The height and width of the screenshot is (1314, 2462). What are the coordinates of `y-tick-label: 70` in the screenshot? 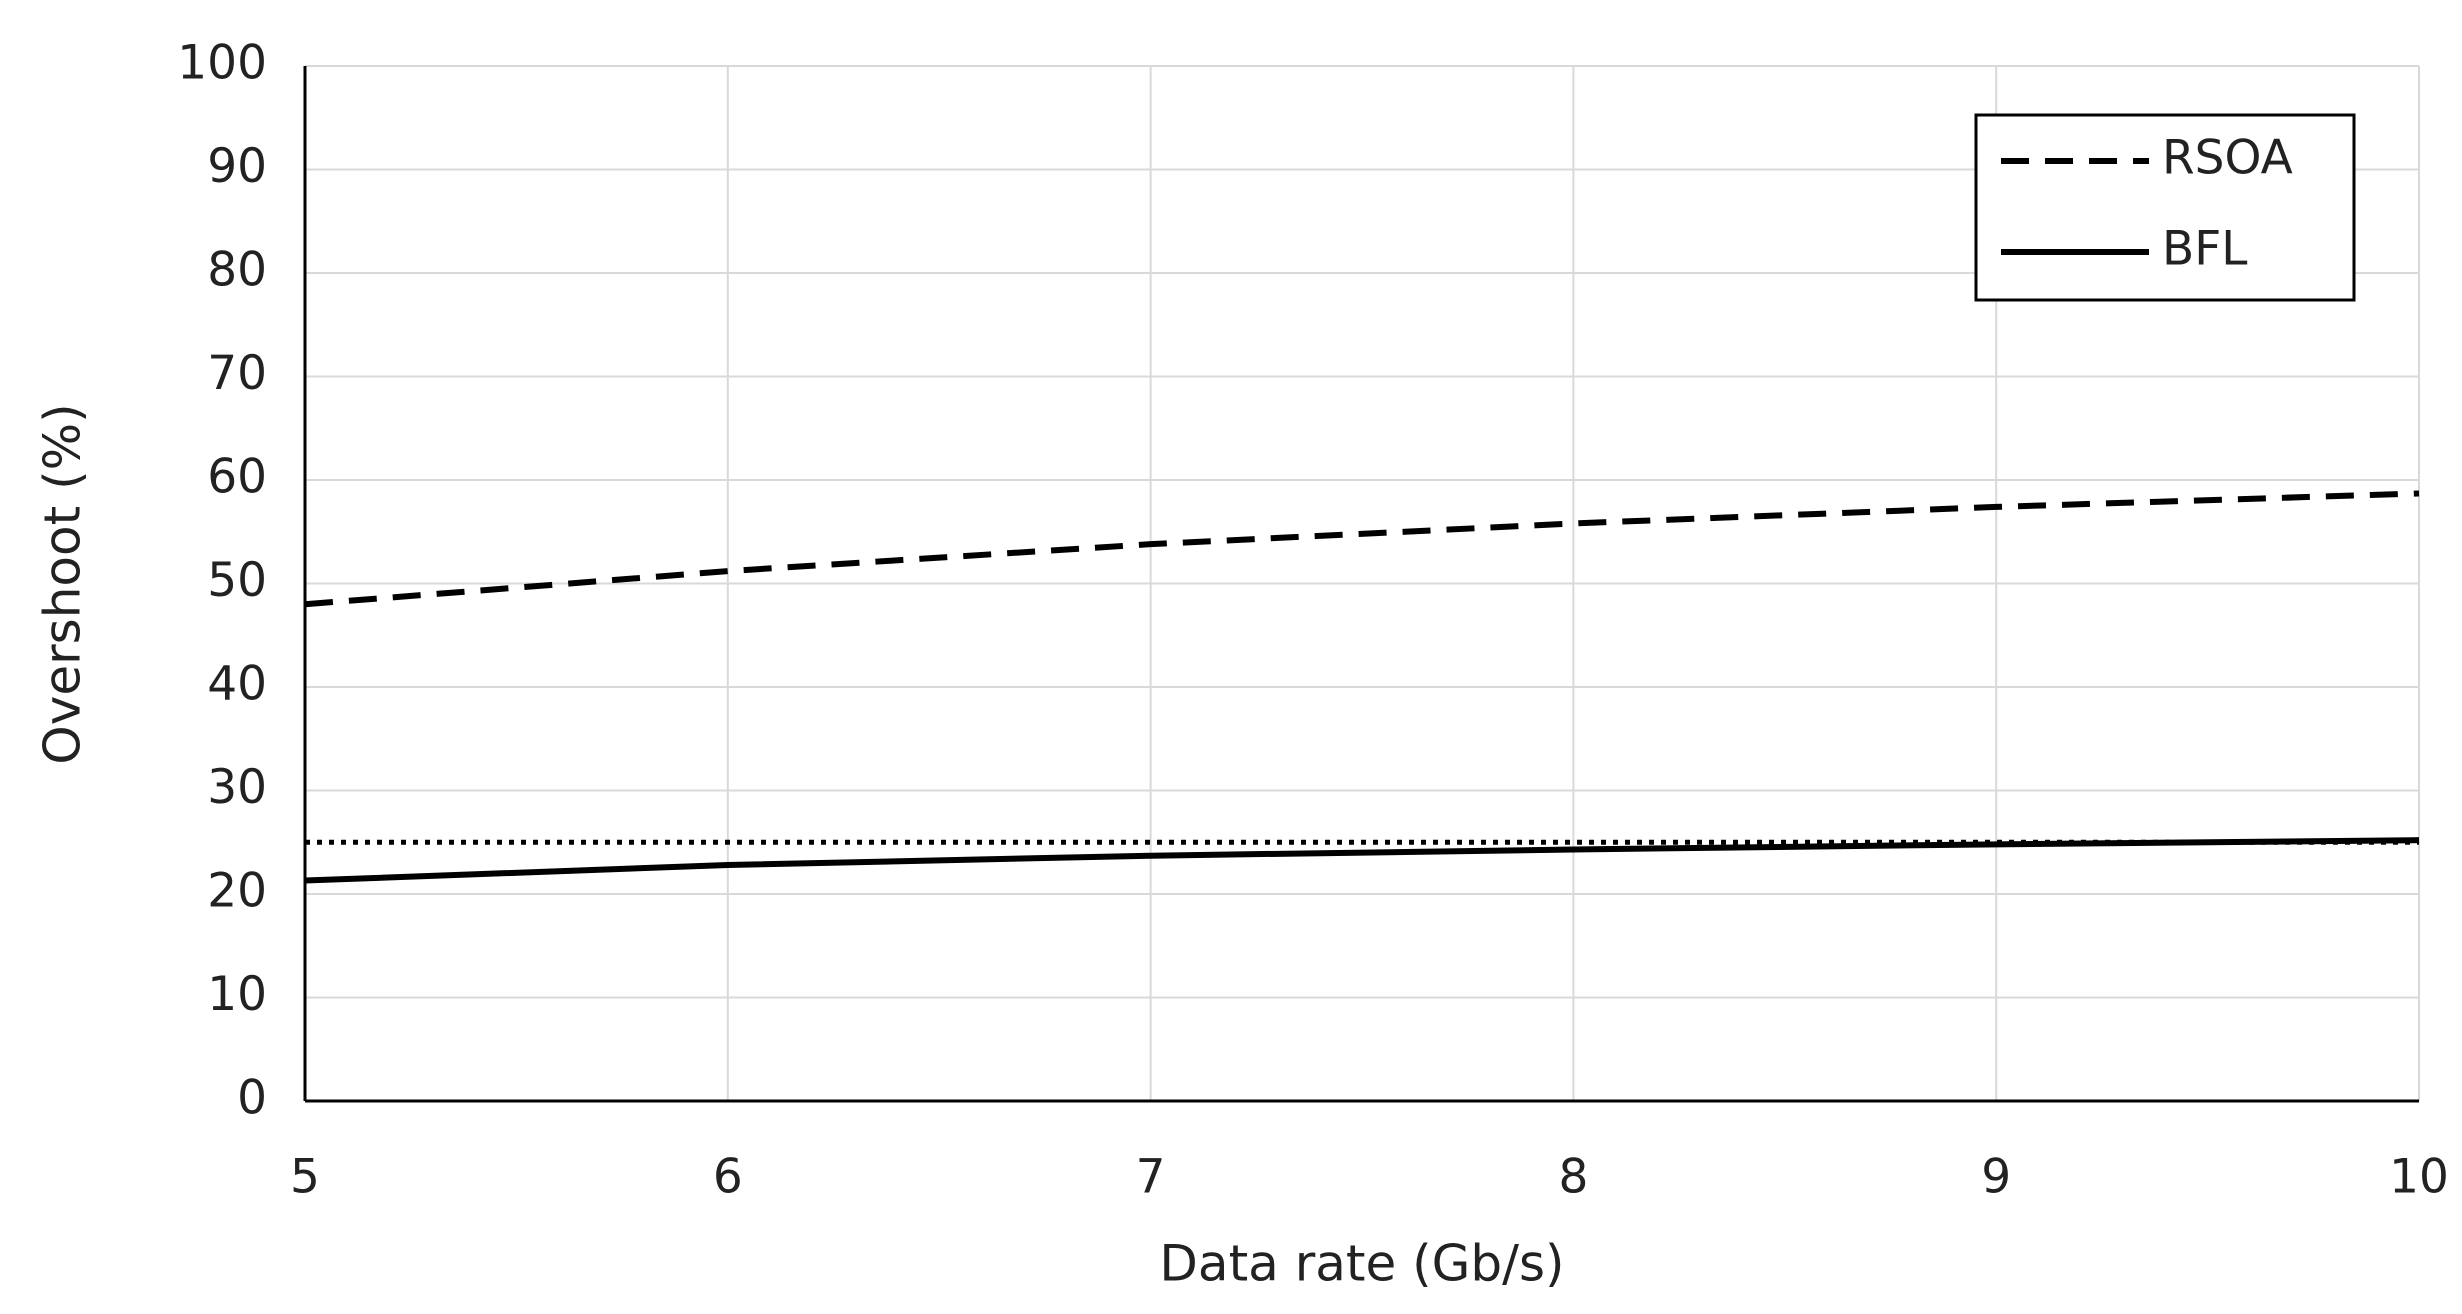 It's located at (237, 373).